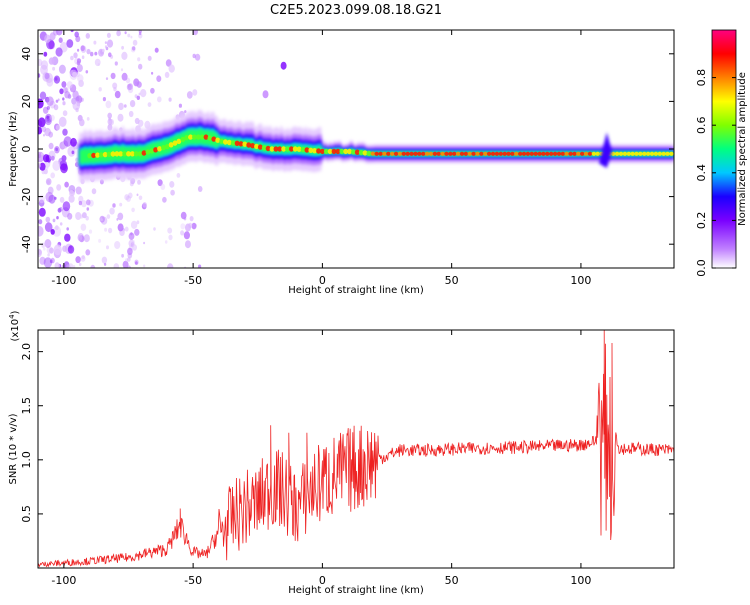  Describe the element at coordinates (26, 406) in the screenshot. I see `y-tick-label: 1.5` at that location.